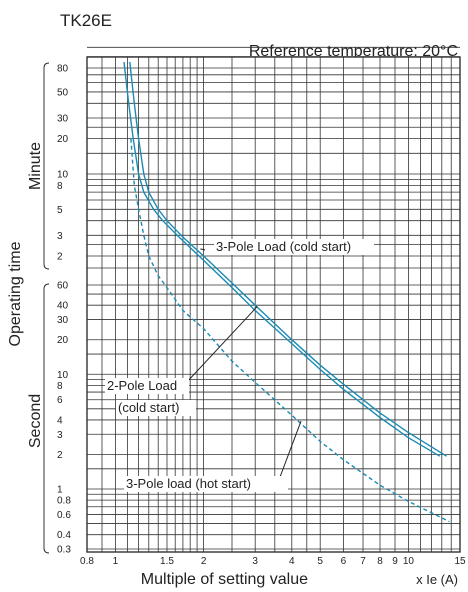  I want to click on x-tick-label: 5, so click(320, 561).